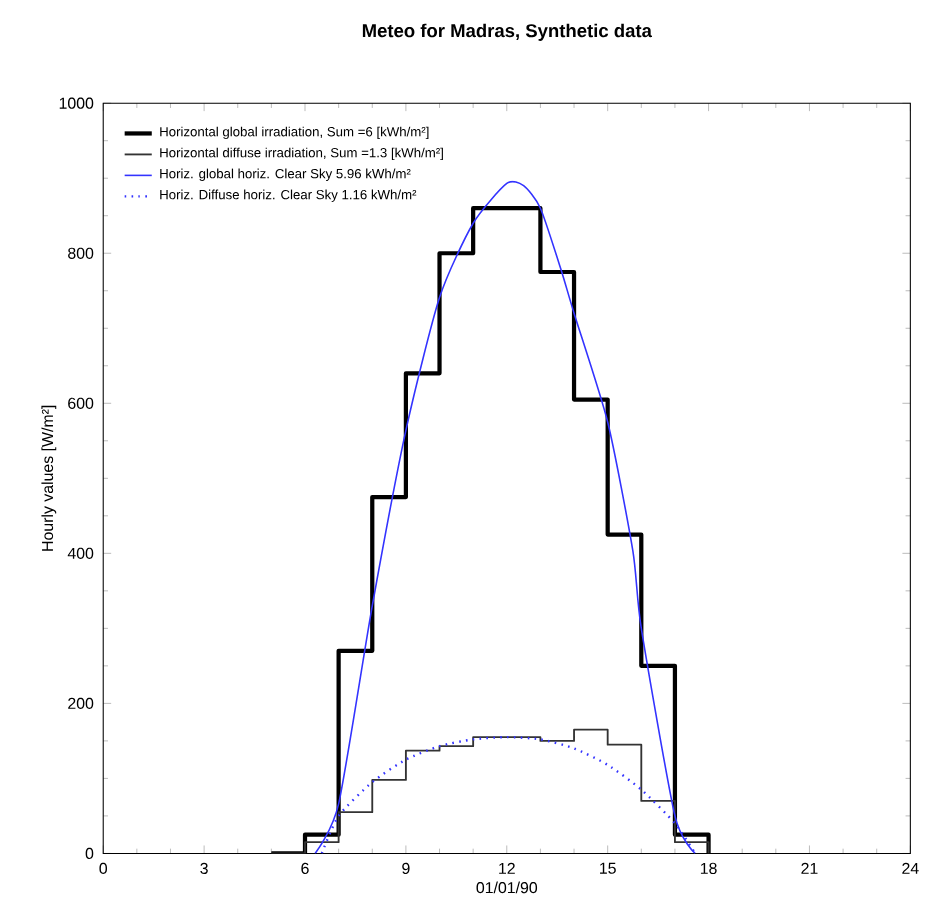  Describe the element at coordinates (507, 32) in the screenshot. I see `chart-title: Meteo for Madras, Synthetic data` at that location.